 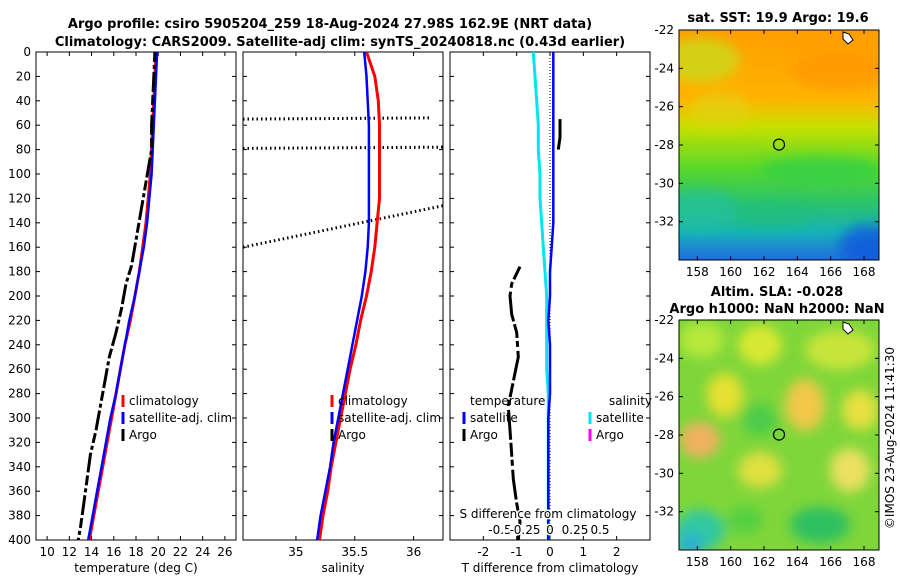 I want to click on sla-lon-tick-label: 166, so click(x=830, y=562).